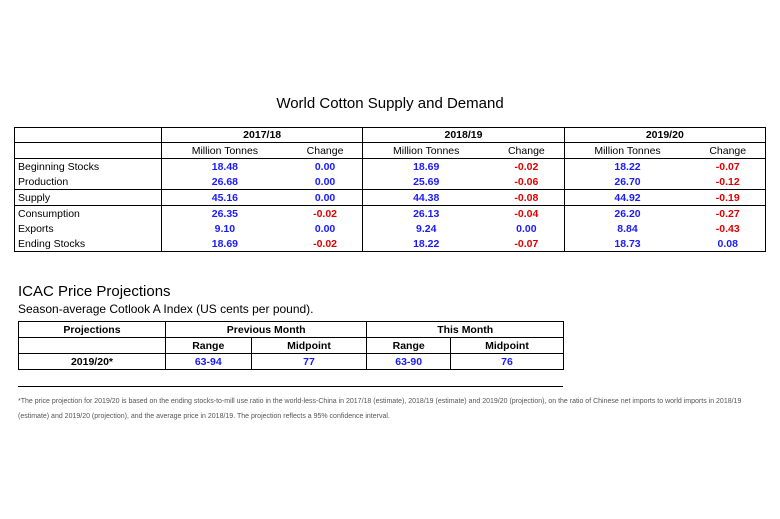  Describe the element at coordinates (426, 197) in the screenshot. I see `tonnes-cell: 44.38` at that location.